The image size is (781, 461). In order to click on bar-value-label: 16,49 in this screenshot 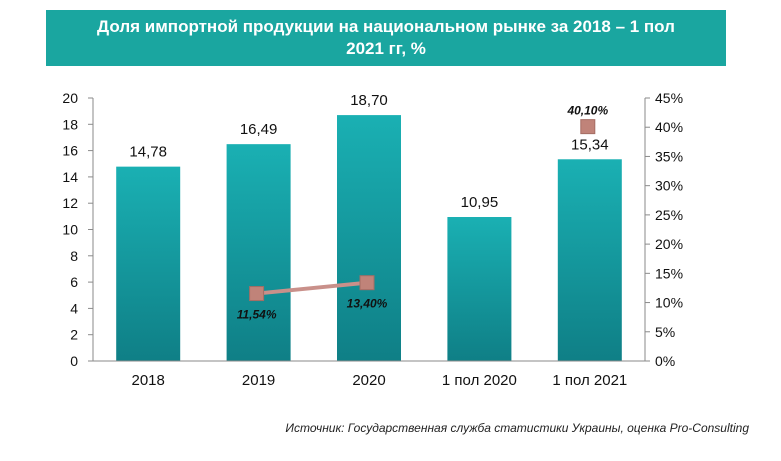, I will do `click(259, 129)`.